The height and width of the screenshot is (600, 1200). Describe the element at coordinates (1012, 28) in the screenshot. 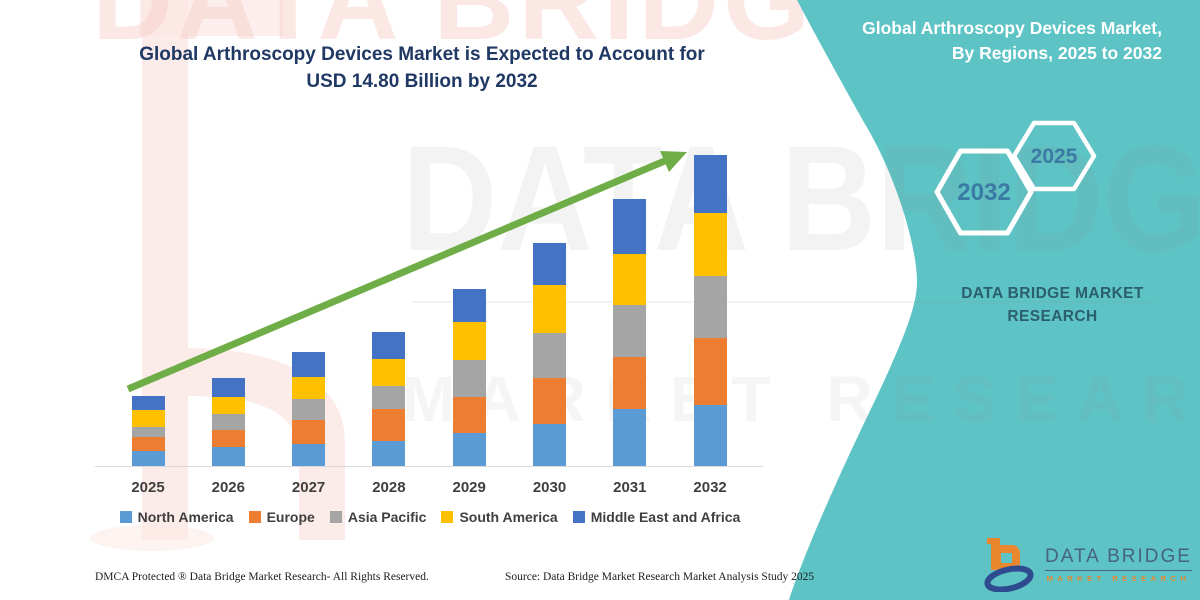

I see `panel-title-line1: Global Arthroscopy Devices Market,` at that location.